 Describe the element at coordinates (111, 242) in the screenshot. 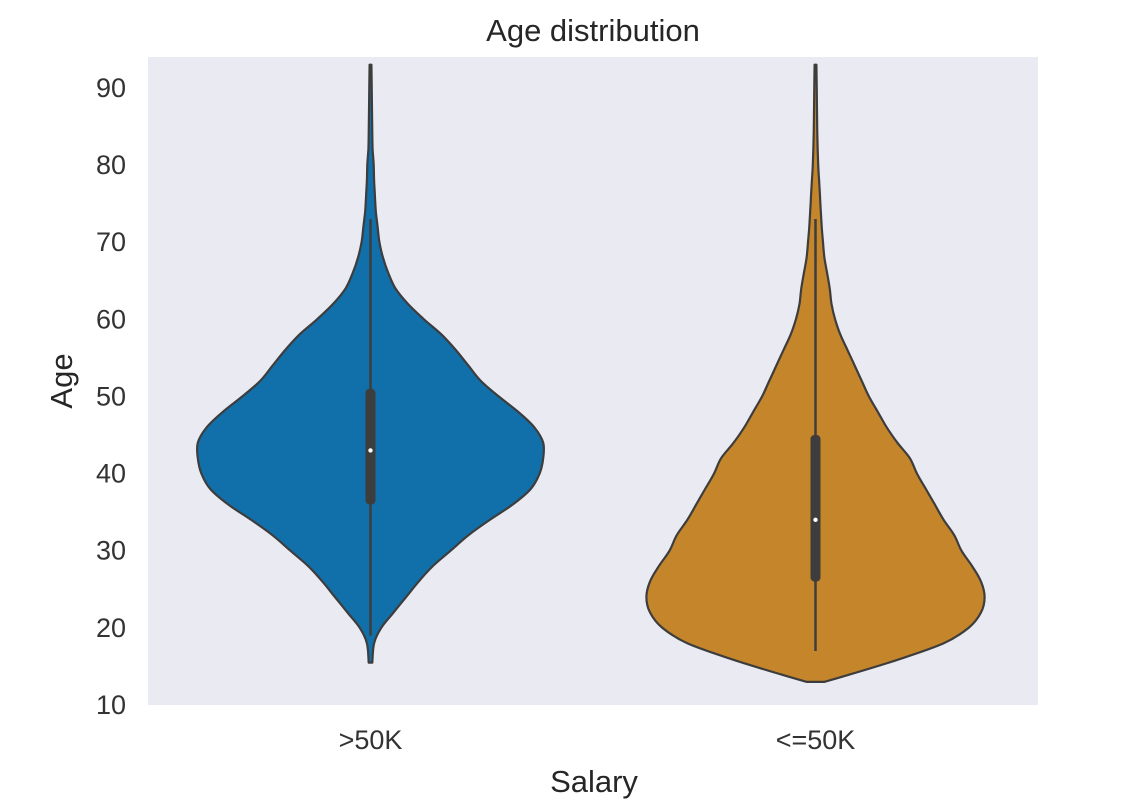

I see `y-tick-label: 70` at that location.